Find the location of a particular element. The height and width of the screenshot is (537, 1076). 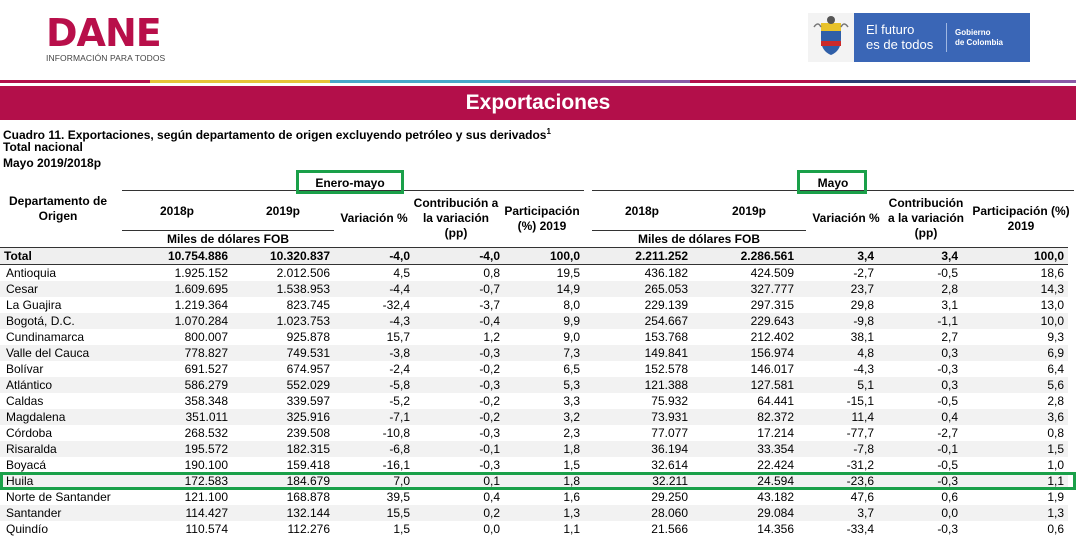

row-value-col7: 82.372 is located at coordinates (745, 417).